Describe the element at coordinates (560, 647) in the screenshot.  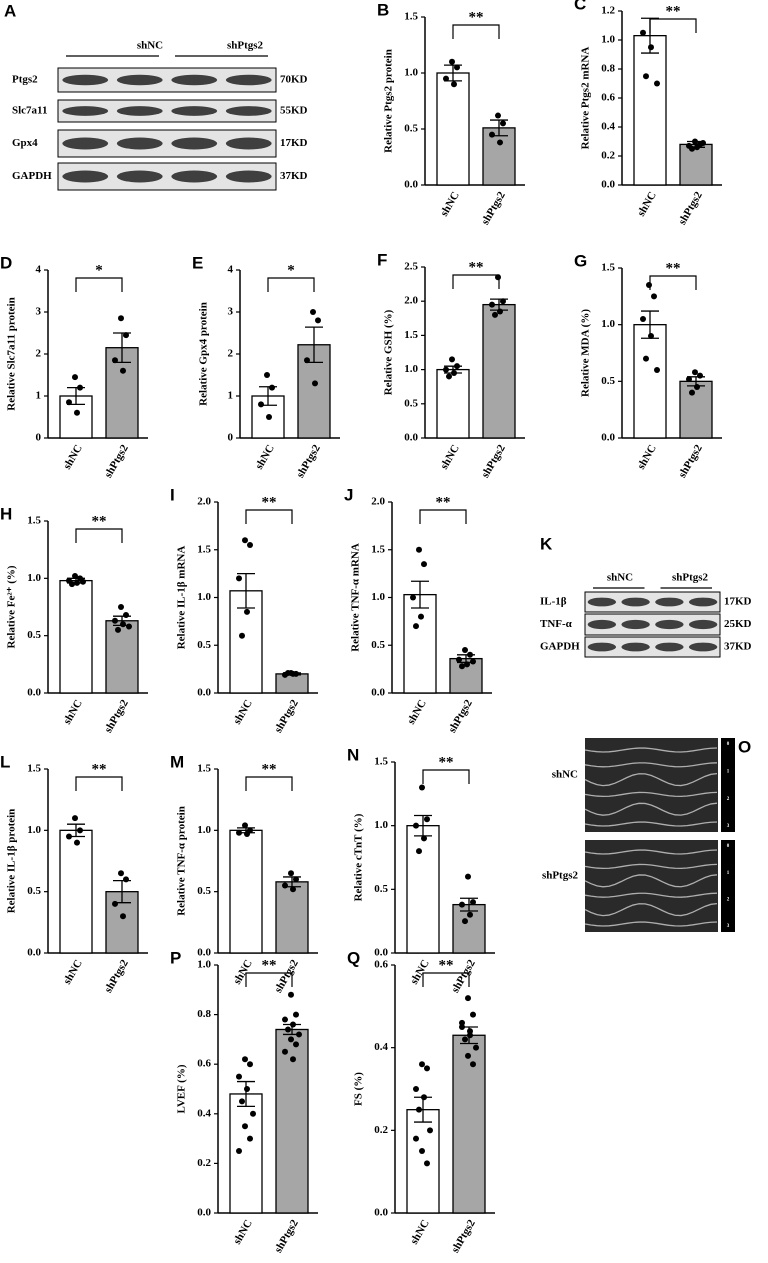
I see `blot-row-label: GAPDH` at that location.